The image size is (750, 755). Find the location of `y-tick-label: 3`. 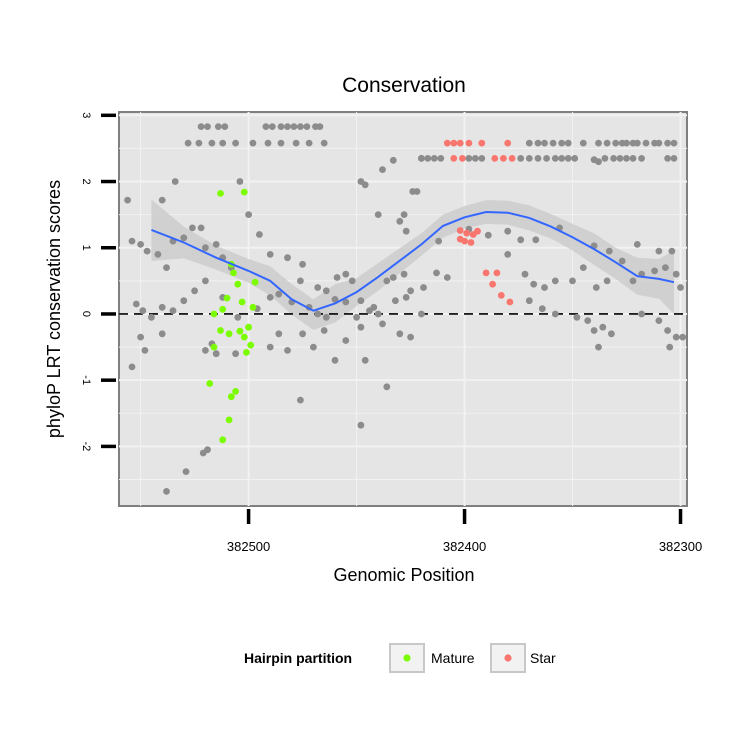

y-tick-label: 3 is located at coordinates (86, 115).